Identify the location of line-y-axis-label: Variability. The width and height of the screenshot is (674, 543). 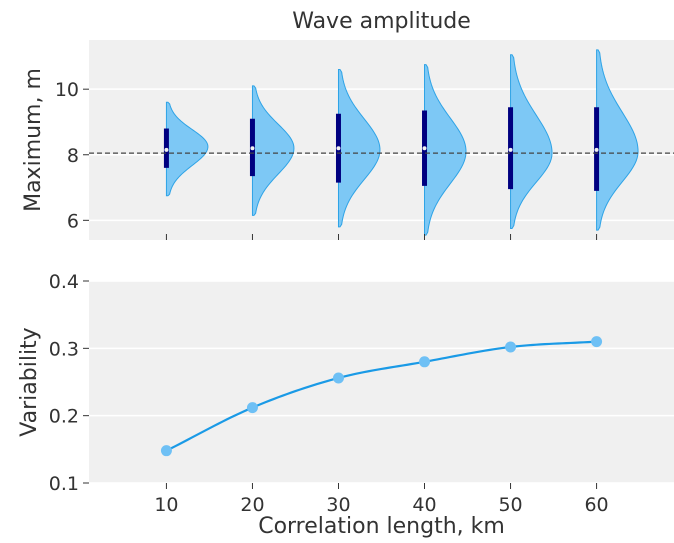
(29, 381).